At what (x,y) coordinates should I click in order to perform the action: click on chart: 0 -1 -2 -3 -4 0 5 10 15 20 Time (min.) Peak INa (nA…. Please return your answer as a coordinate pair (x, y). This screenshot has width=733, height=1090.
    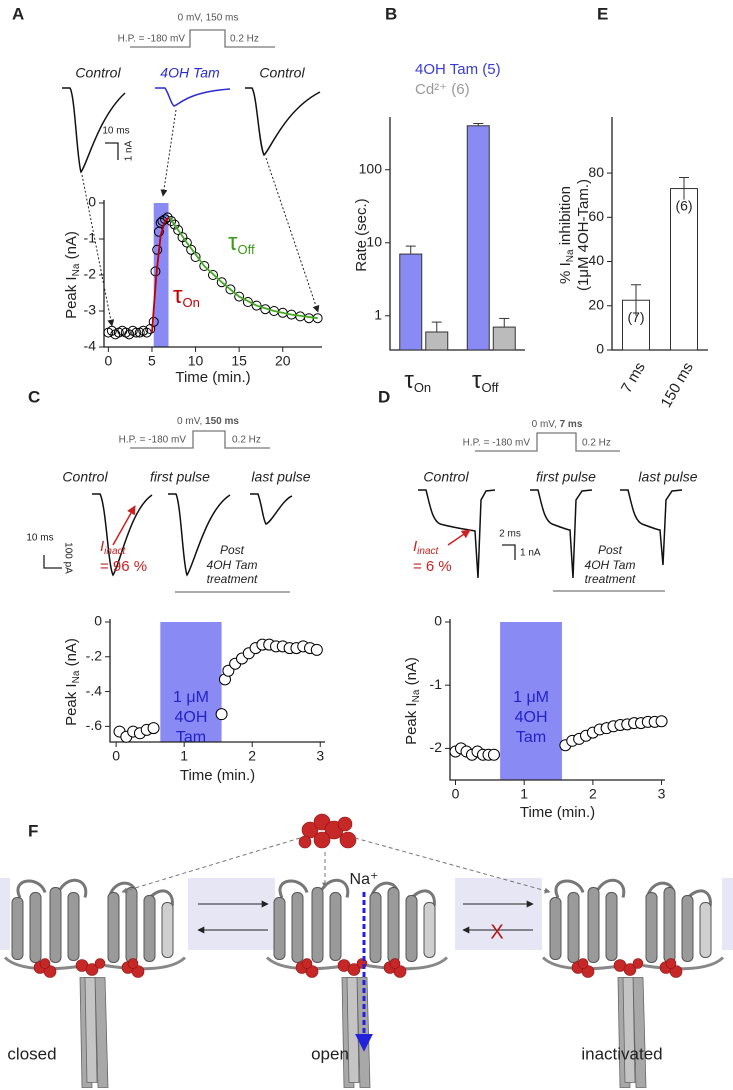
    Looking at the image, I should click on (193, 290).